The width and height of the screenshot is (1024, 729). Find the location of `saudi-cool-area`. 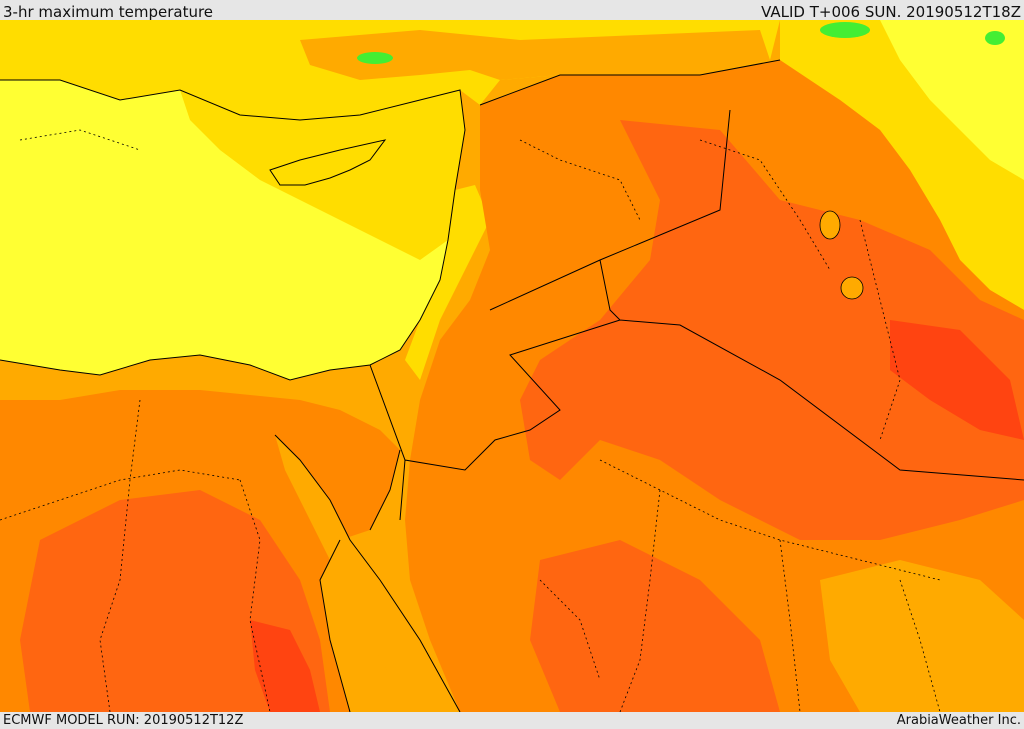

saudi-cool-area is located at coordinates (922, 636).